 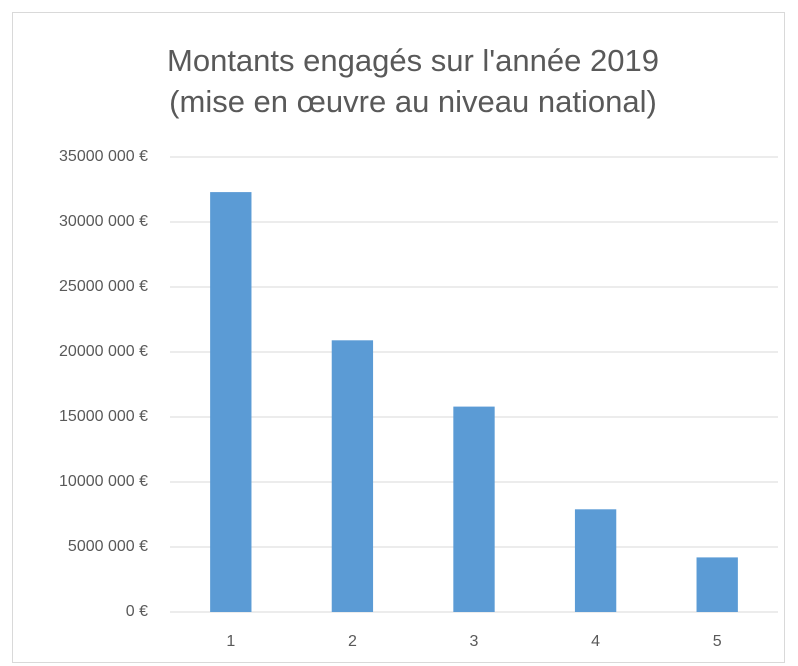 I want to click on y-tick-label: 30000 000 €, so click(x=103, y=221).